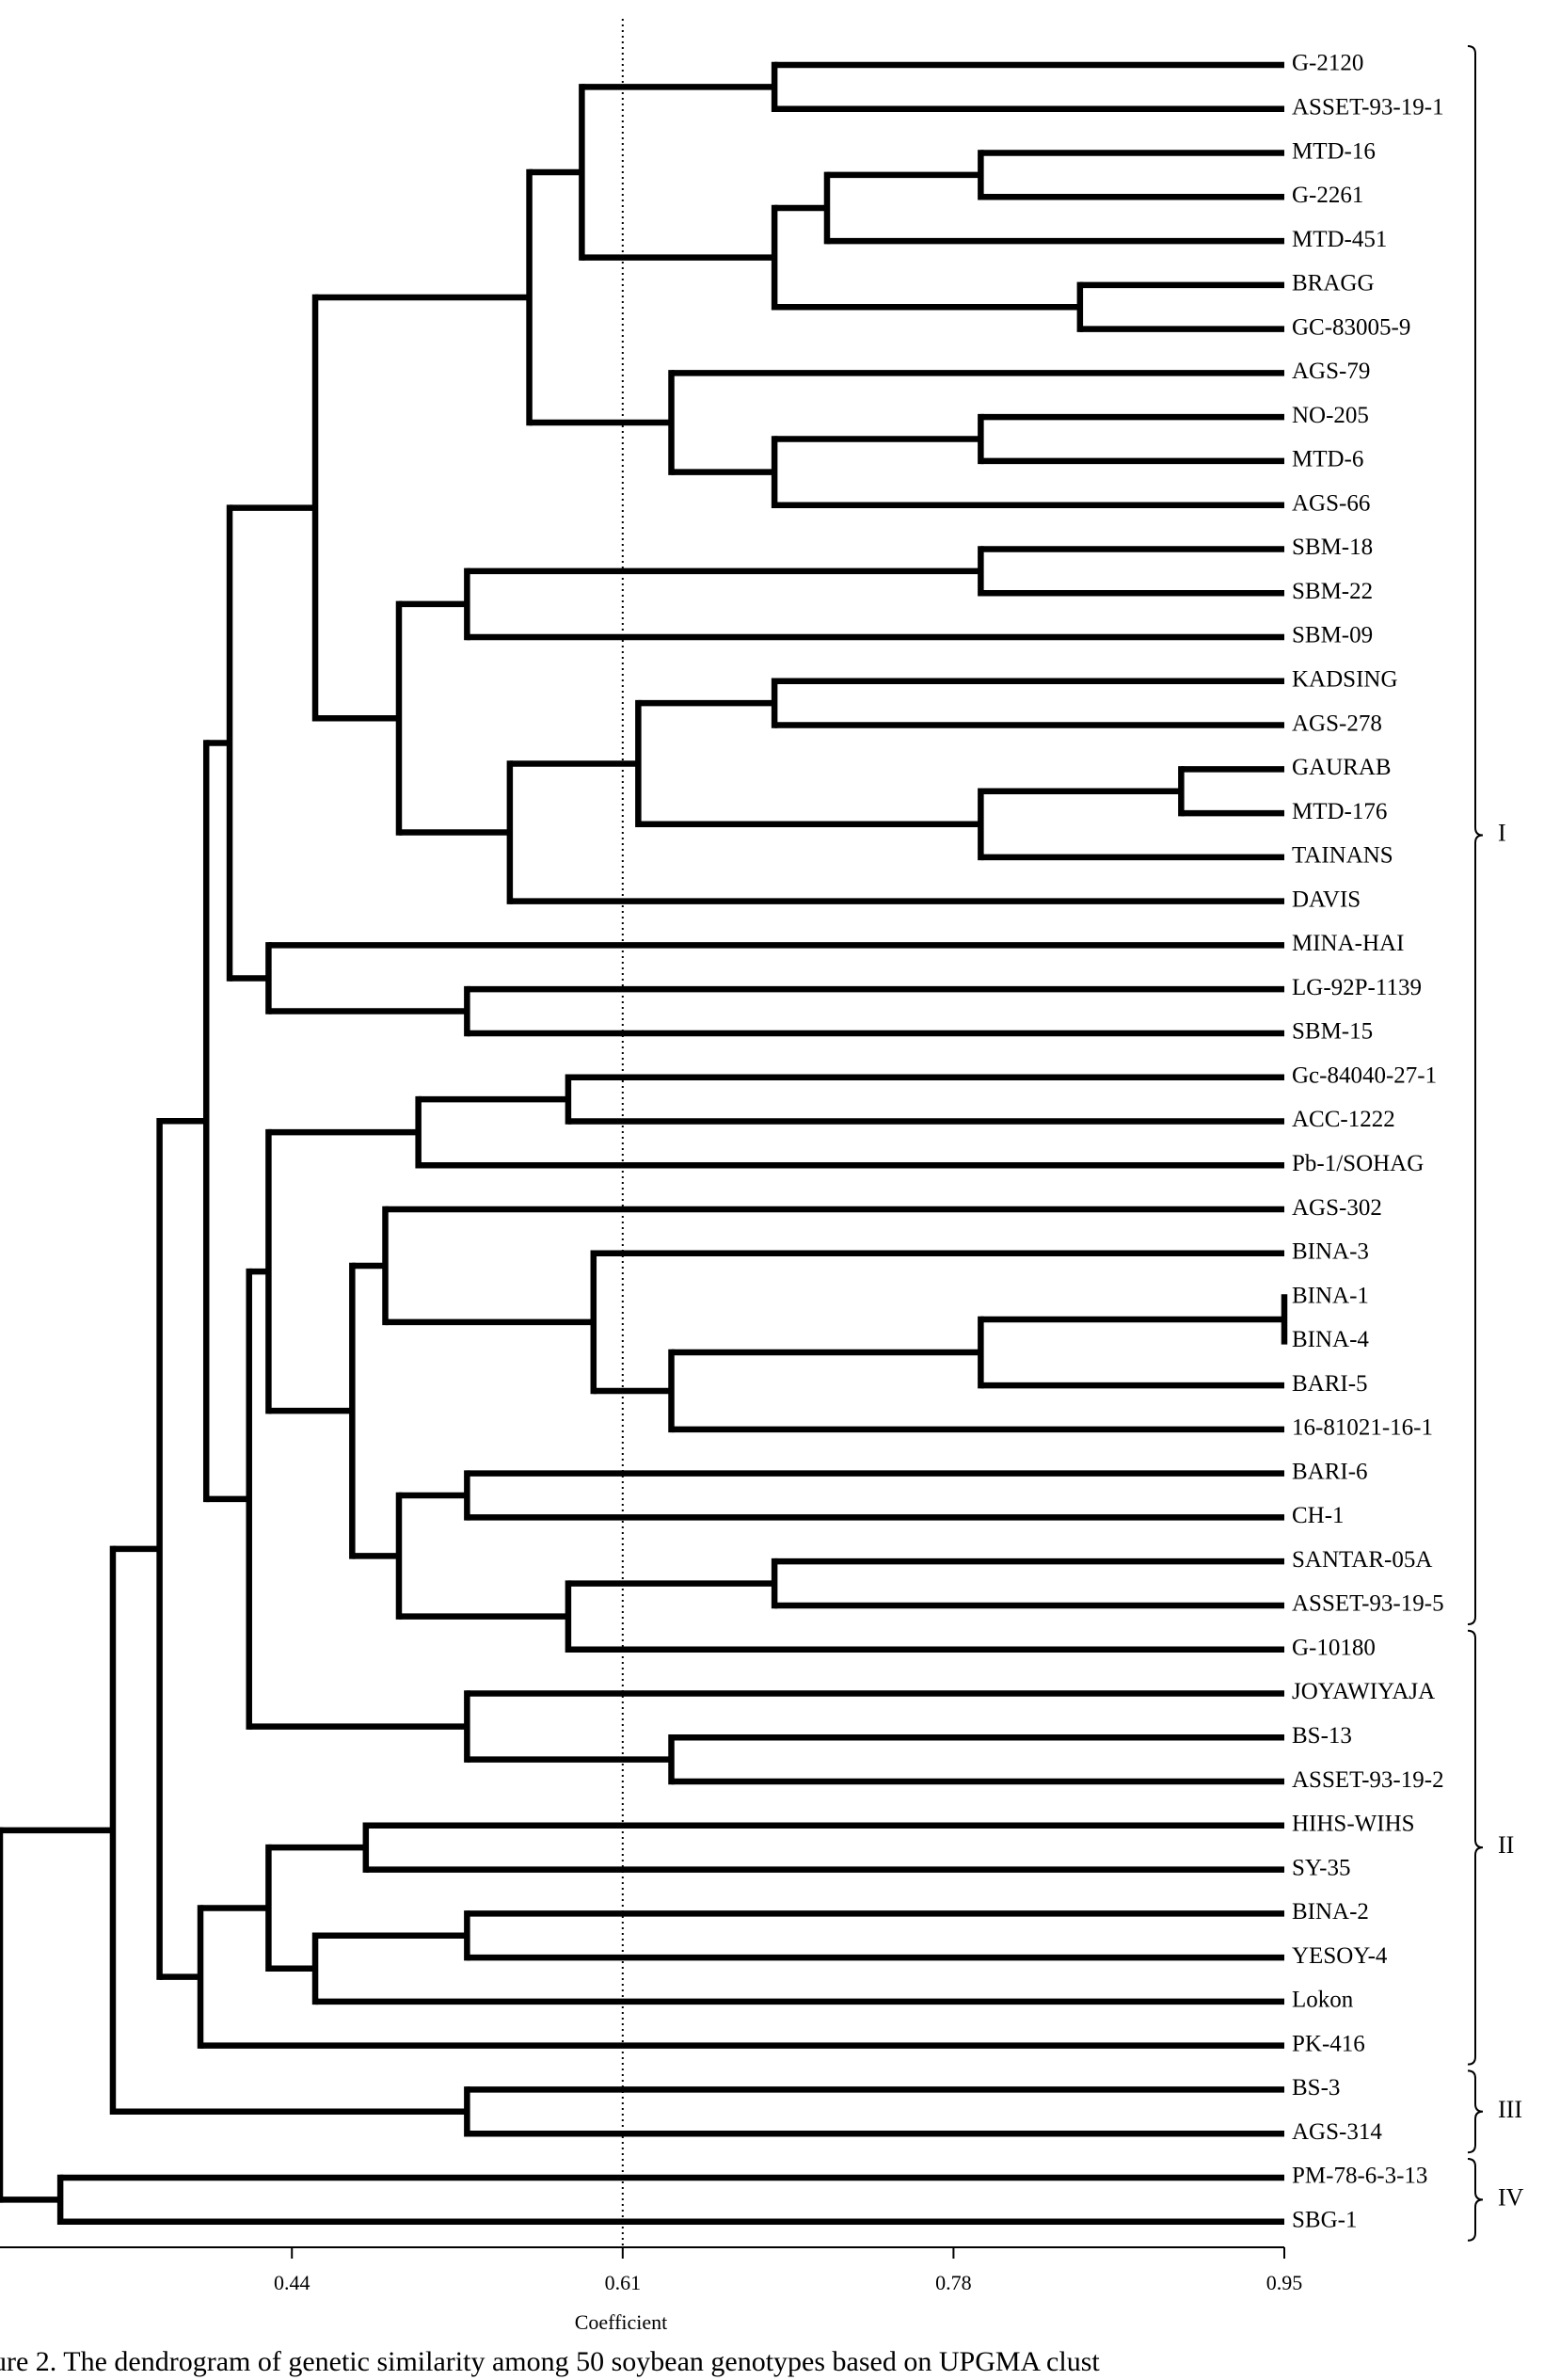  I want to click on leaf-label: BARI-5, so click(1330, 1384).